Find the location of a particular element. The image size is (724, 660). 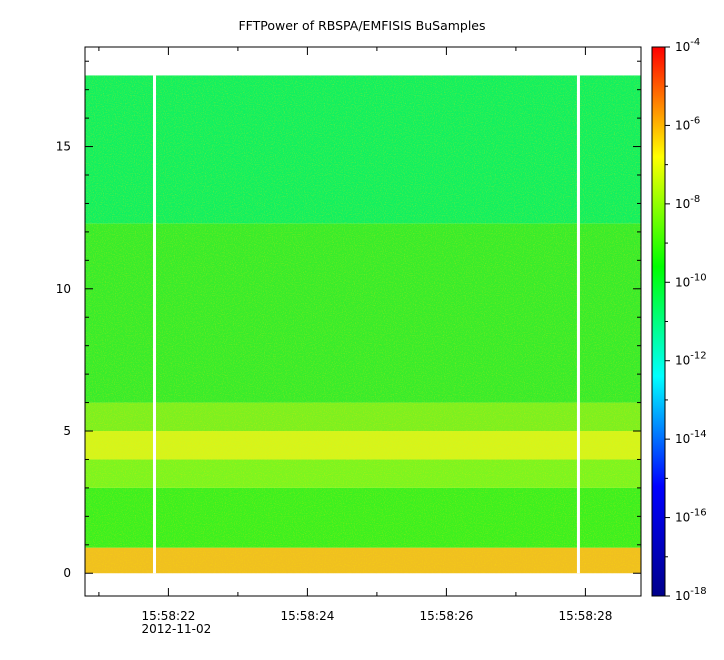

y-tick-label: 10 is located at coordinates (63, 289).